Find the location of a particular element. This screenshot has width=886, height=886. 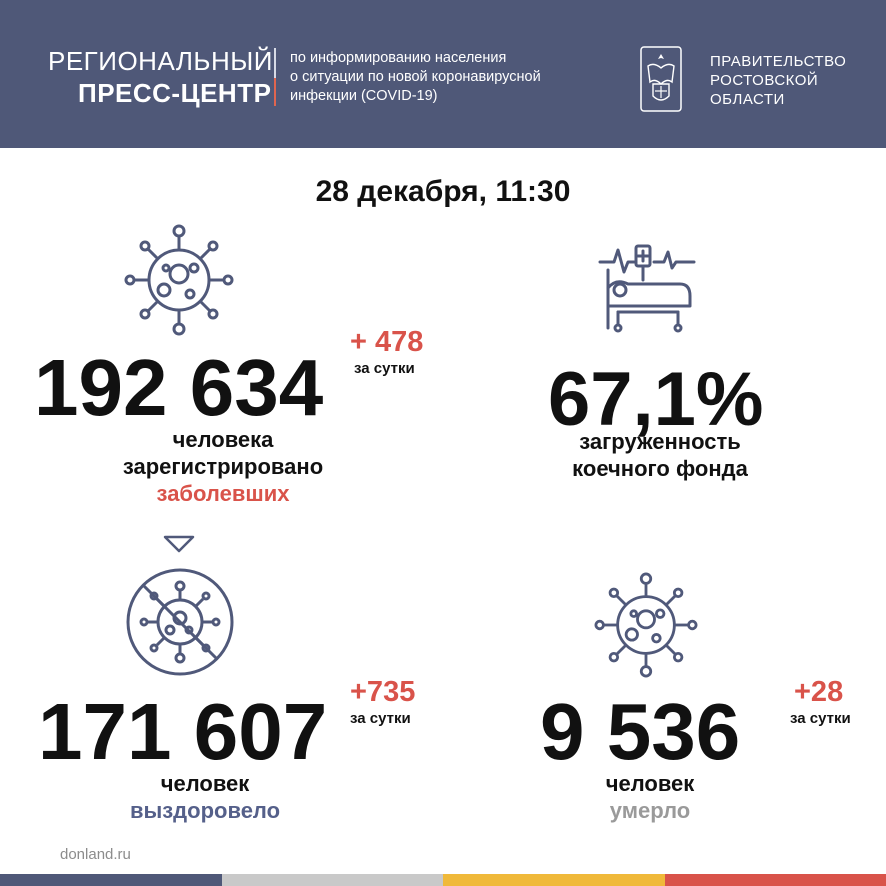

header-gov-line: ОБЛАСТИ is located at coordinates (747, 99).